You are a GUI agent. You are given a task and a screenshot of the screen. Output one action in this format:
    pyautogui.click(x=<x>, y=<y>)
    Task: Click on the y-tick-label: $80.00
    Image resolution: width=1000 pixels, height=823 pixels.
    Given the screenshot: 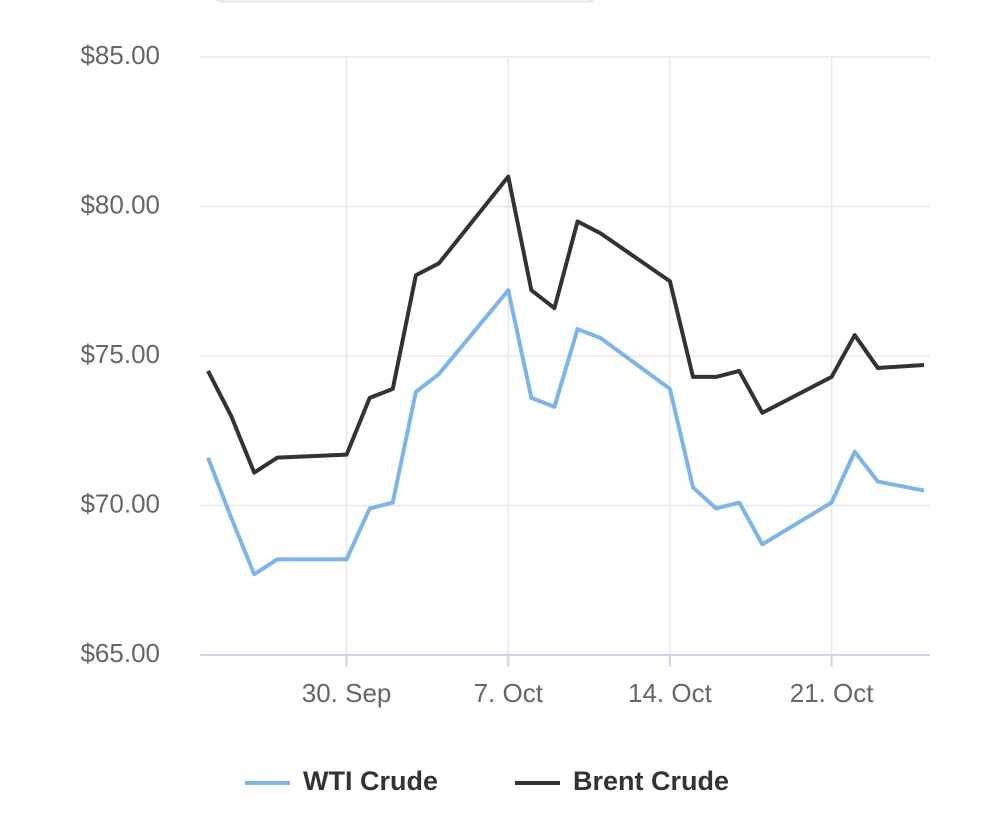 What is the action you would take?
    pyautogui.click(x=120, y=204)
    